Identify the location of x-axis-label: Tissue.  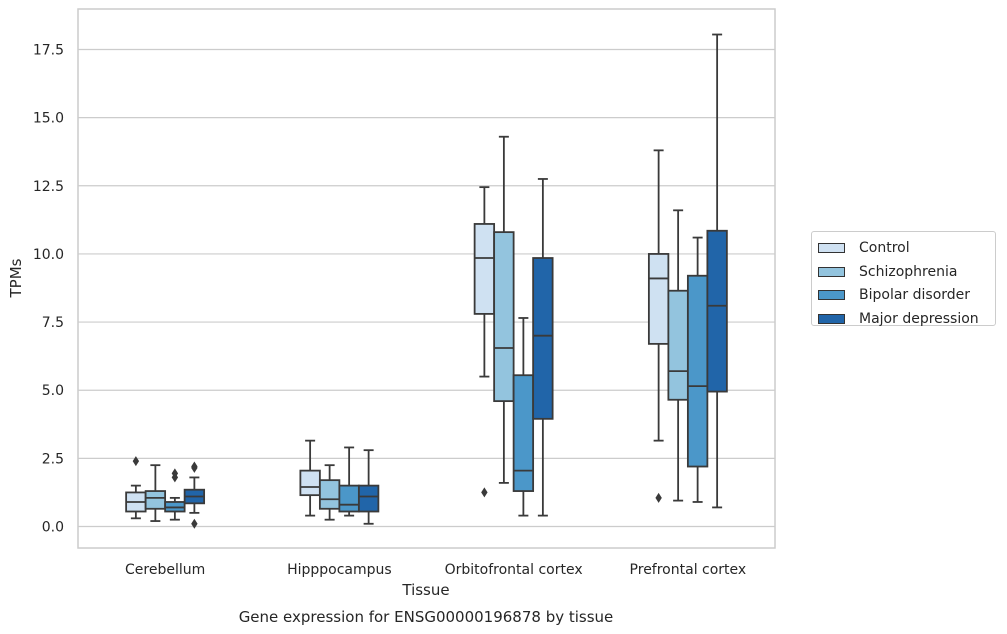
(425, 590).